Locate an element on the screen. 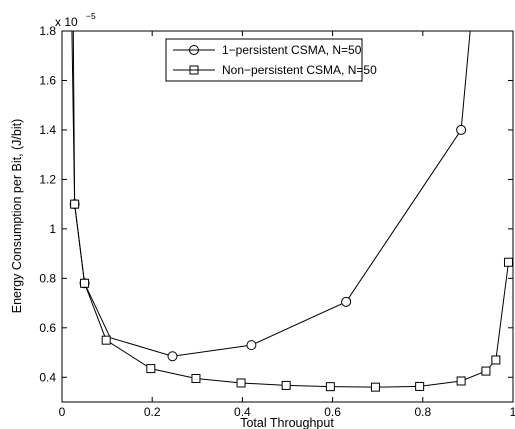 The image size is (515, 429). y-axis-label: Energy Consumption per Bit, (J/bit) is located at coordinates (17, 216).